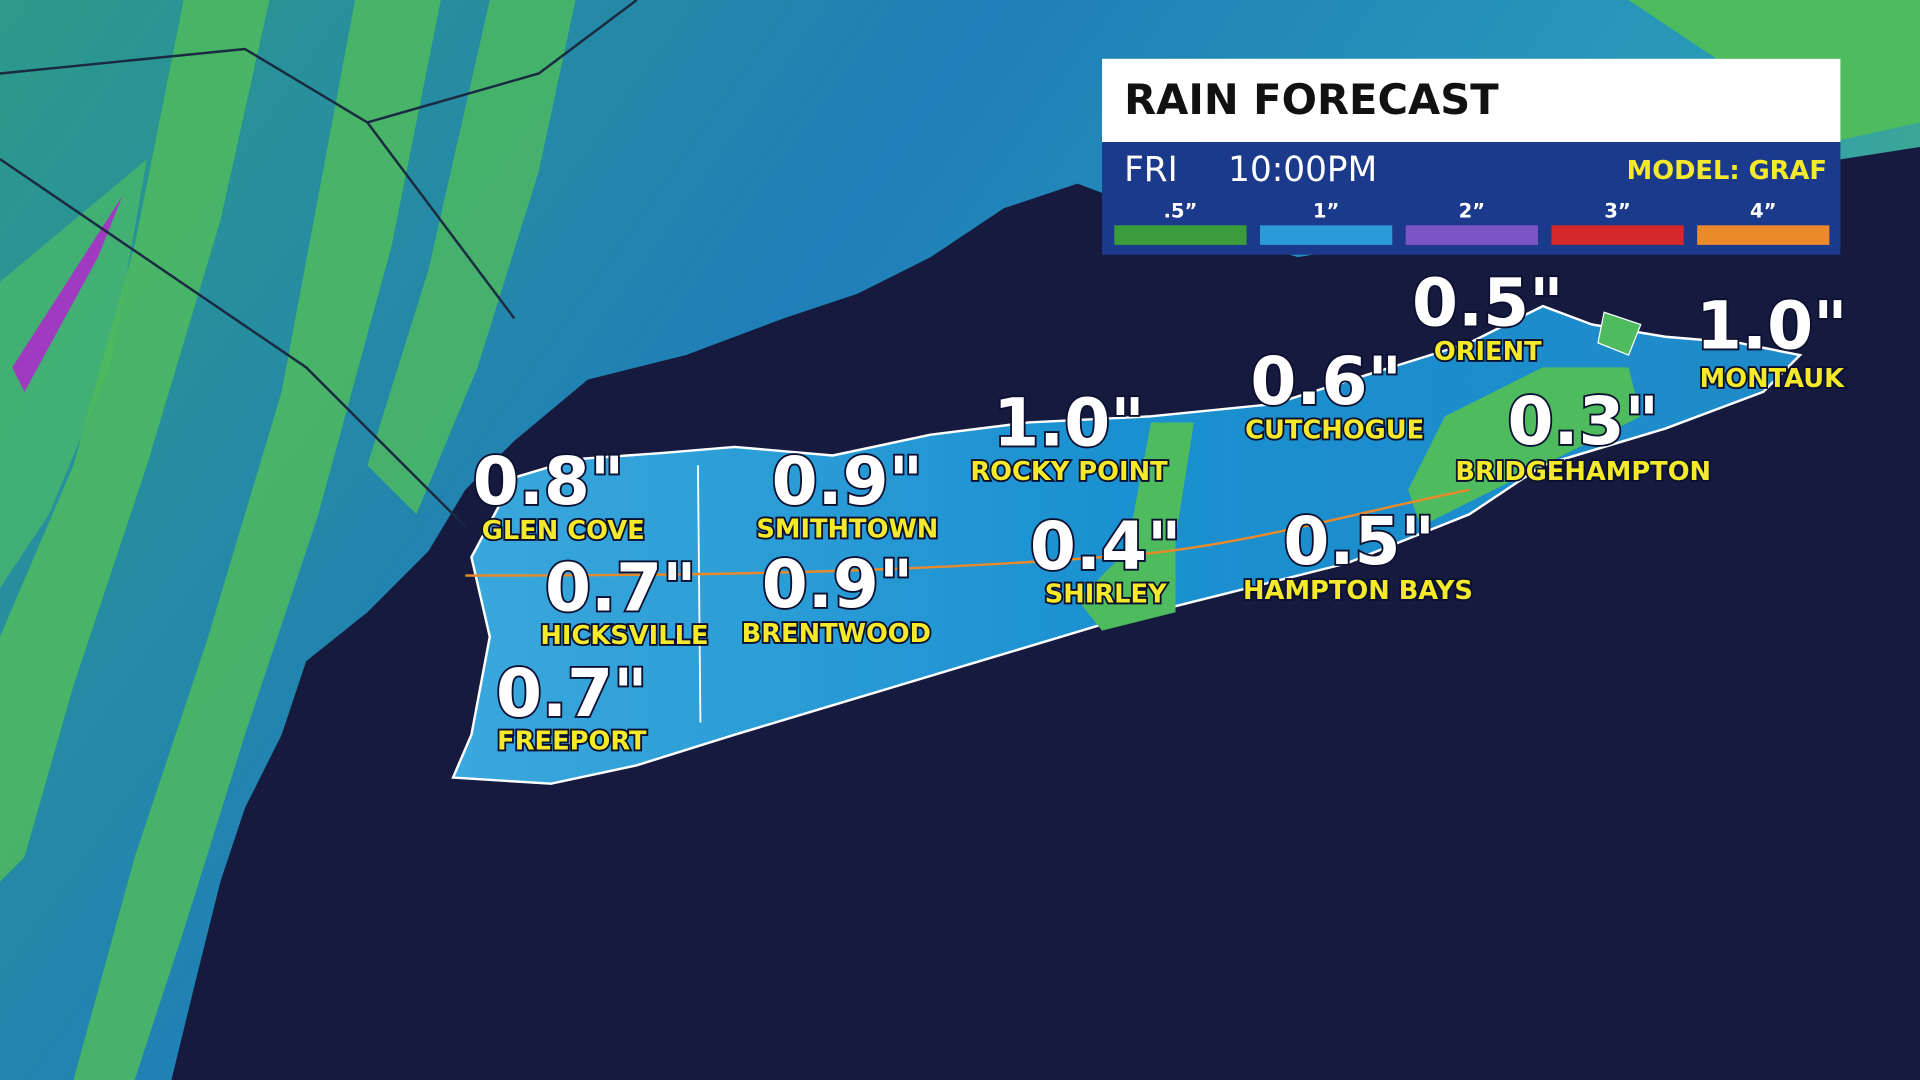  Describe the element at coordinates (624, 636) in the screenshot. I see `location-name: HICKSVILLE` at that location.